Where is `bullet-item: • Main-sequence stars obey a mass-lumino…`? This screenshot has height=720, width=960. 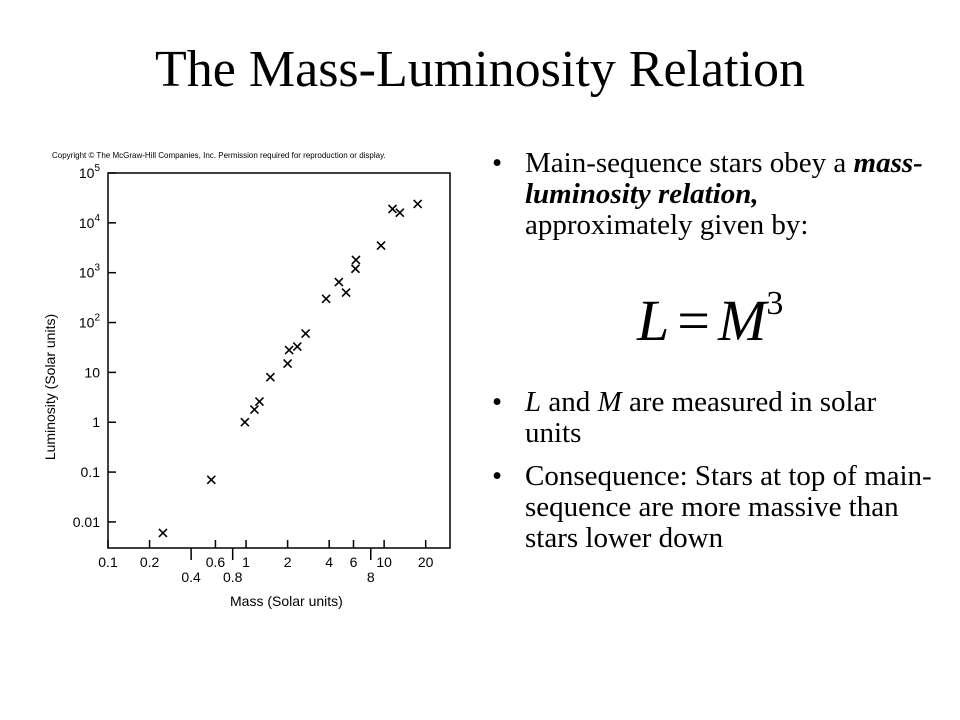 bullet-item: • Main-sequence stars obey a mass-lumino… is located at coordinates (712, 194).